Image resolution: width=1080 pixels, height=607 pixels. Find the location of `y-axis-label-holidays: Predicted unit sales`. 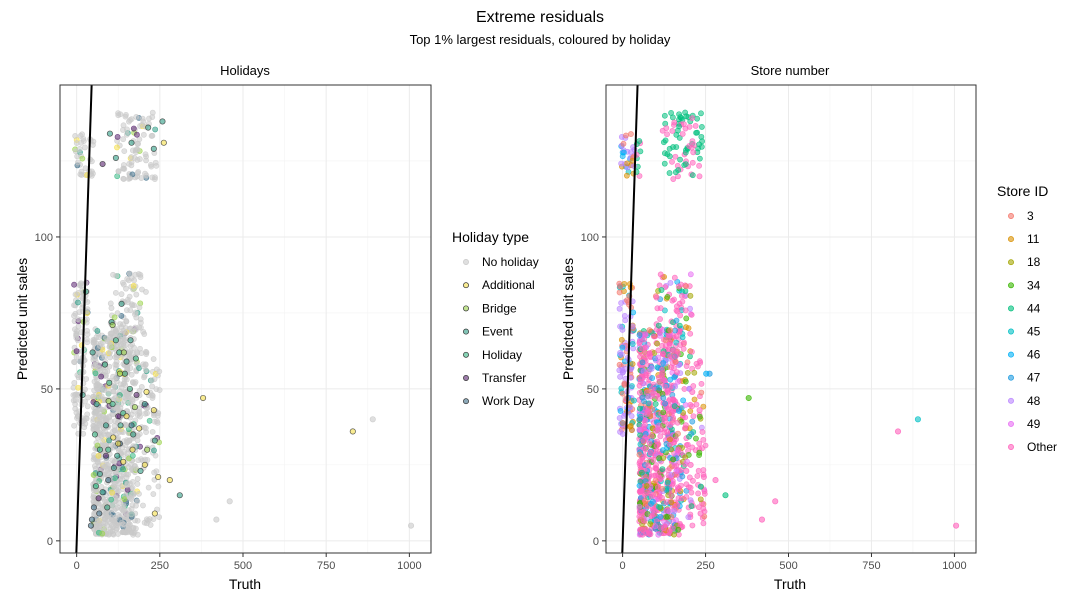

y-axis-label-holidays: Predicted unit sales is located at coordinates (22, 319).